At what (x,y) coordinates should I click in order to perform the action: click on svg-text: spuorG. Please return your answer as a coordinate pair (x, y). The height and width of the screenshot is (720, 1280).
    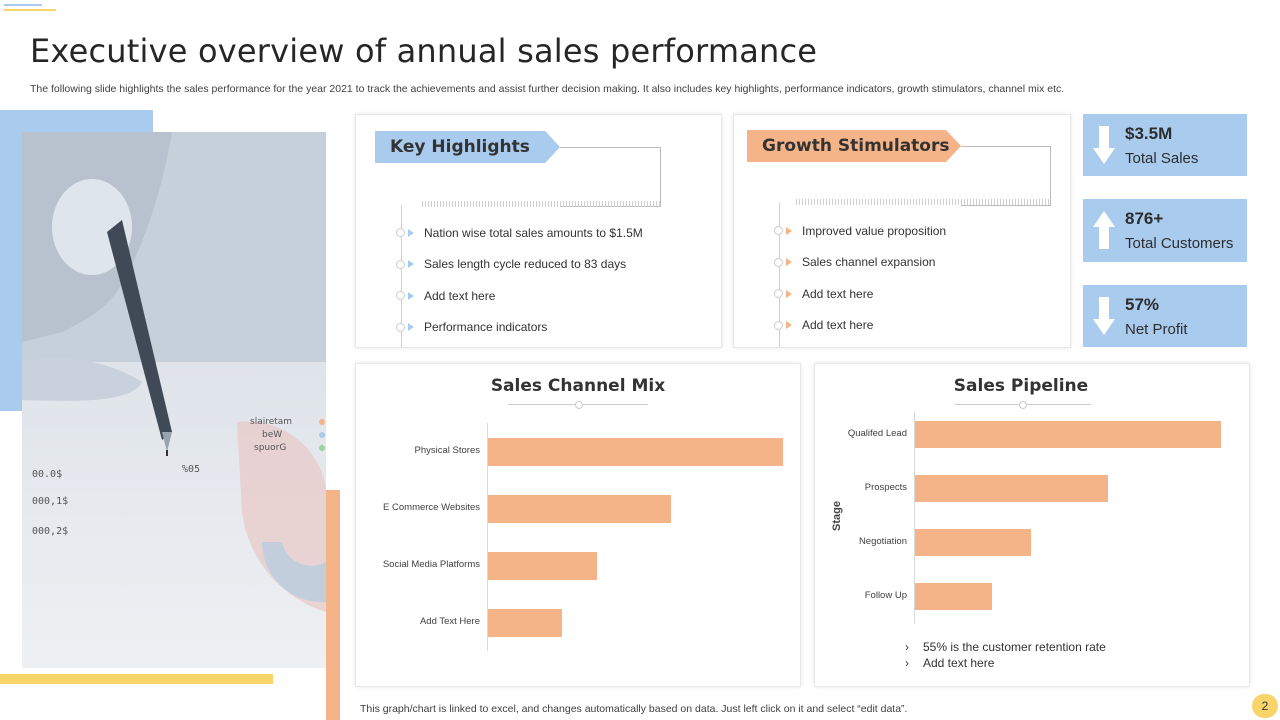
    Looking at the image, I should click on (270, 448).